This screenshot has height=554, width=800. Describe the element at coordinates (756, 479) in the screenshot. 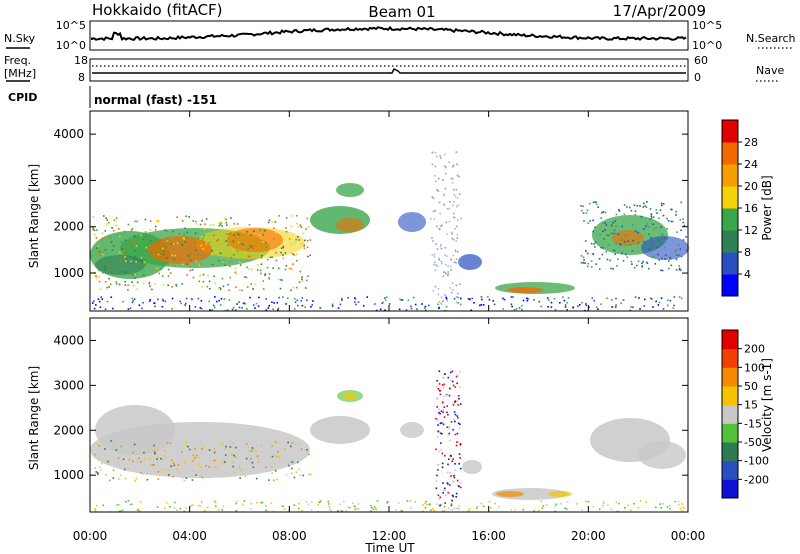

I see `colorbar-tick-label: -200` at that location.